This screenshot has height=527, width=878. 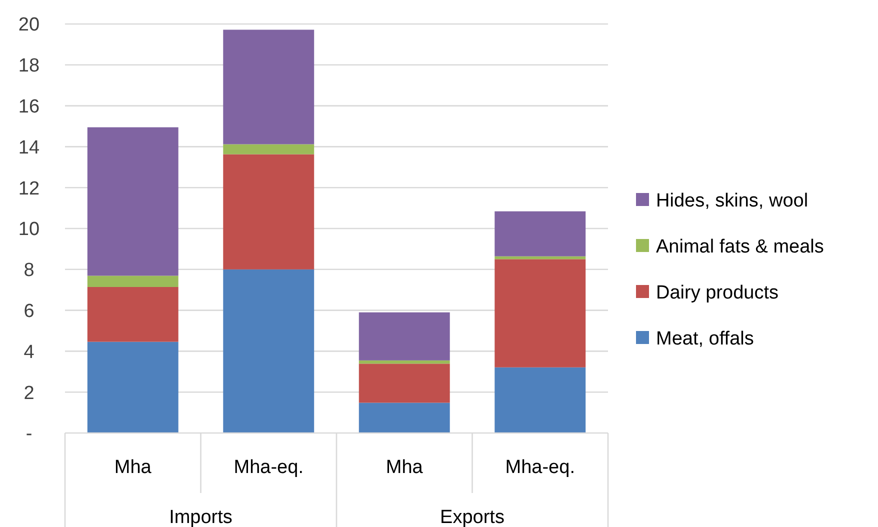 What do you see at coordinates (29, 229) in the screenshot?
I see `y-tick-label: 10` at bounding box center [29, 229].